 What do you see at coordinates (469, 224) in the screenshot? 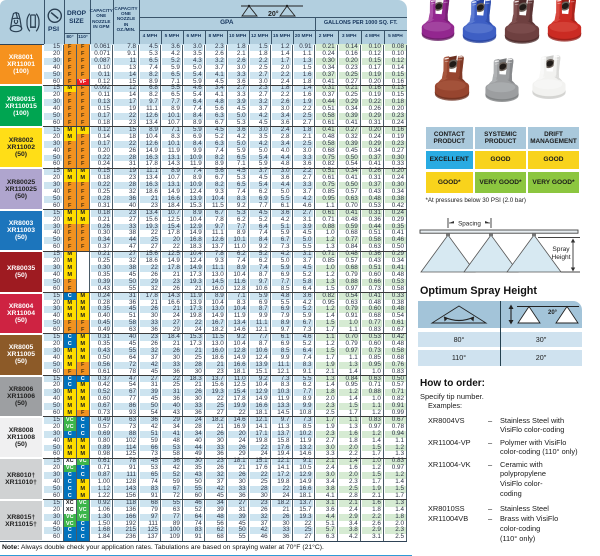
I see `svg-text: Spacing` at bounding box center [469, 224].